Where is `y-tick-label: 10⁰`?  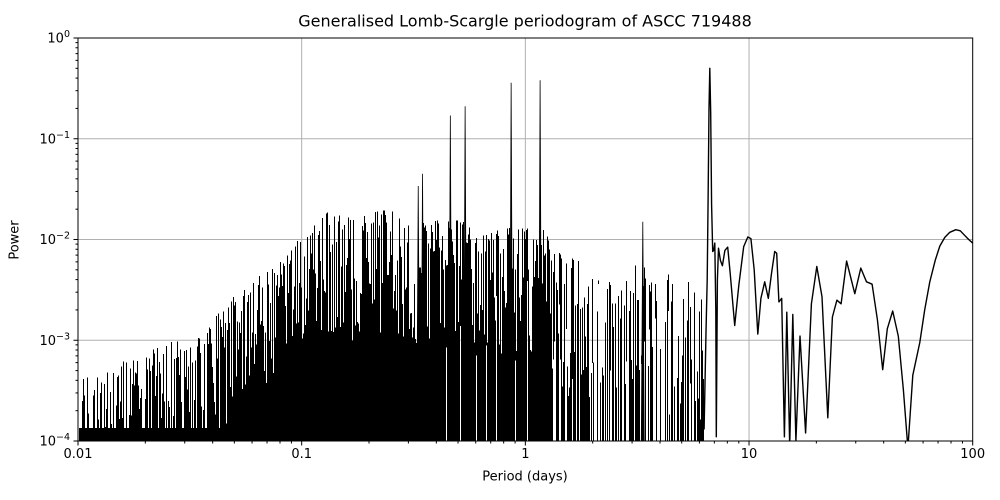 y-tick-label: 10⁰ is located at coordinates (58, 38).